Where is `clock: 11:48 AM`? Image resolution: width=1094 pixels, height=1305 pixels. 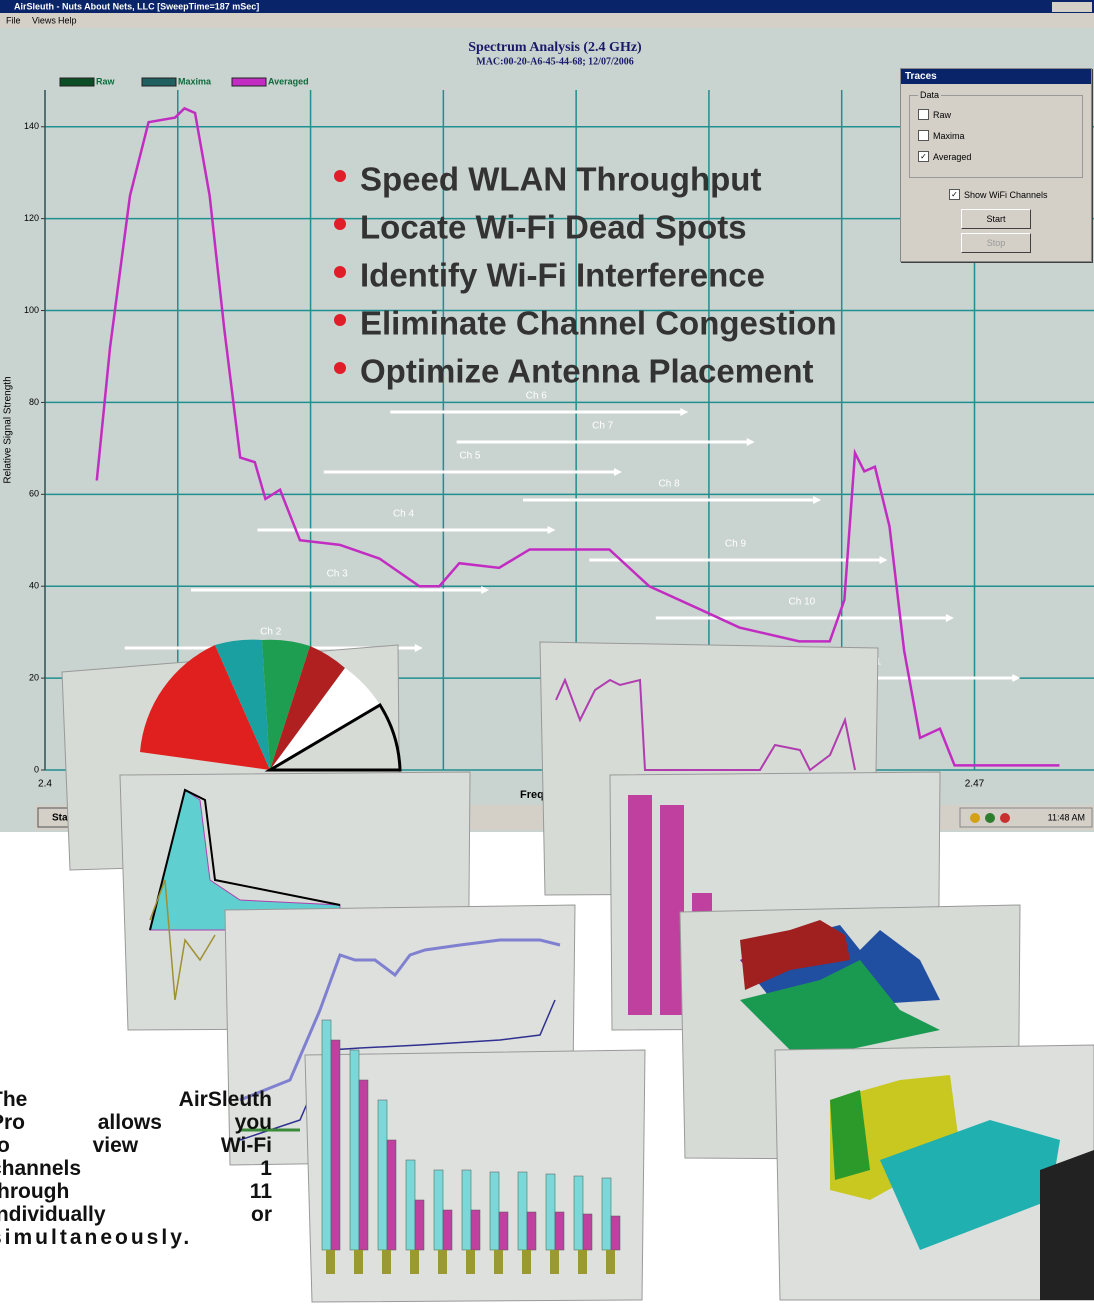 clock: 11:48 AM is located at coordinates (1066, 817).